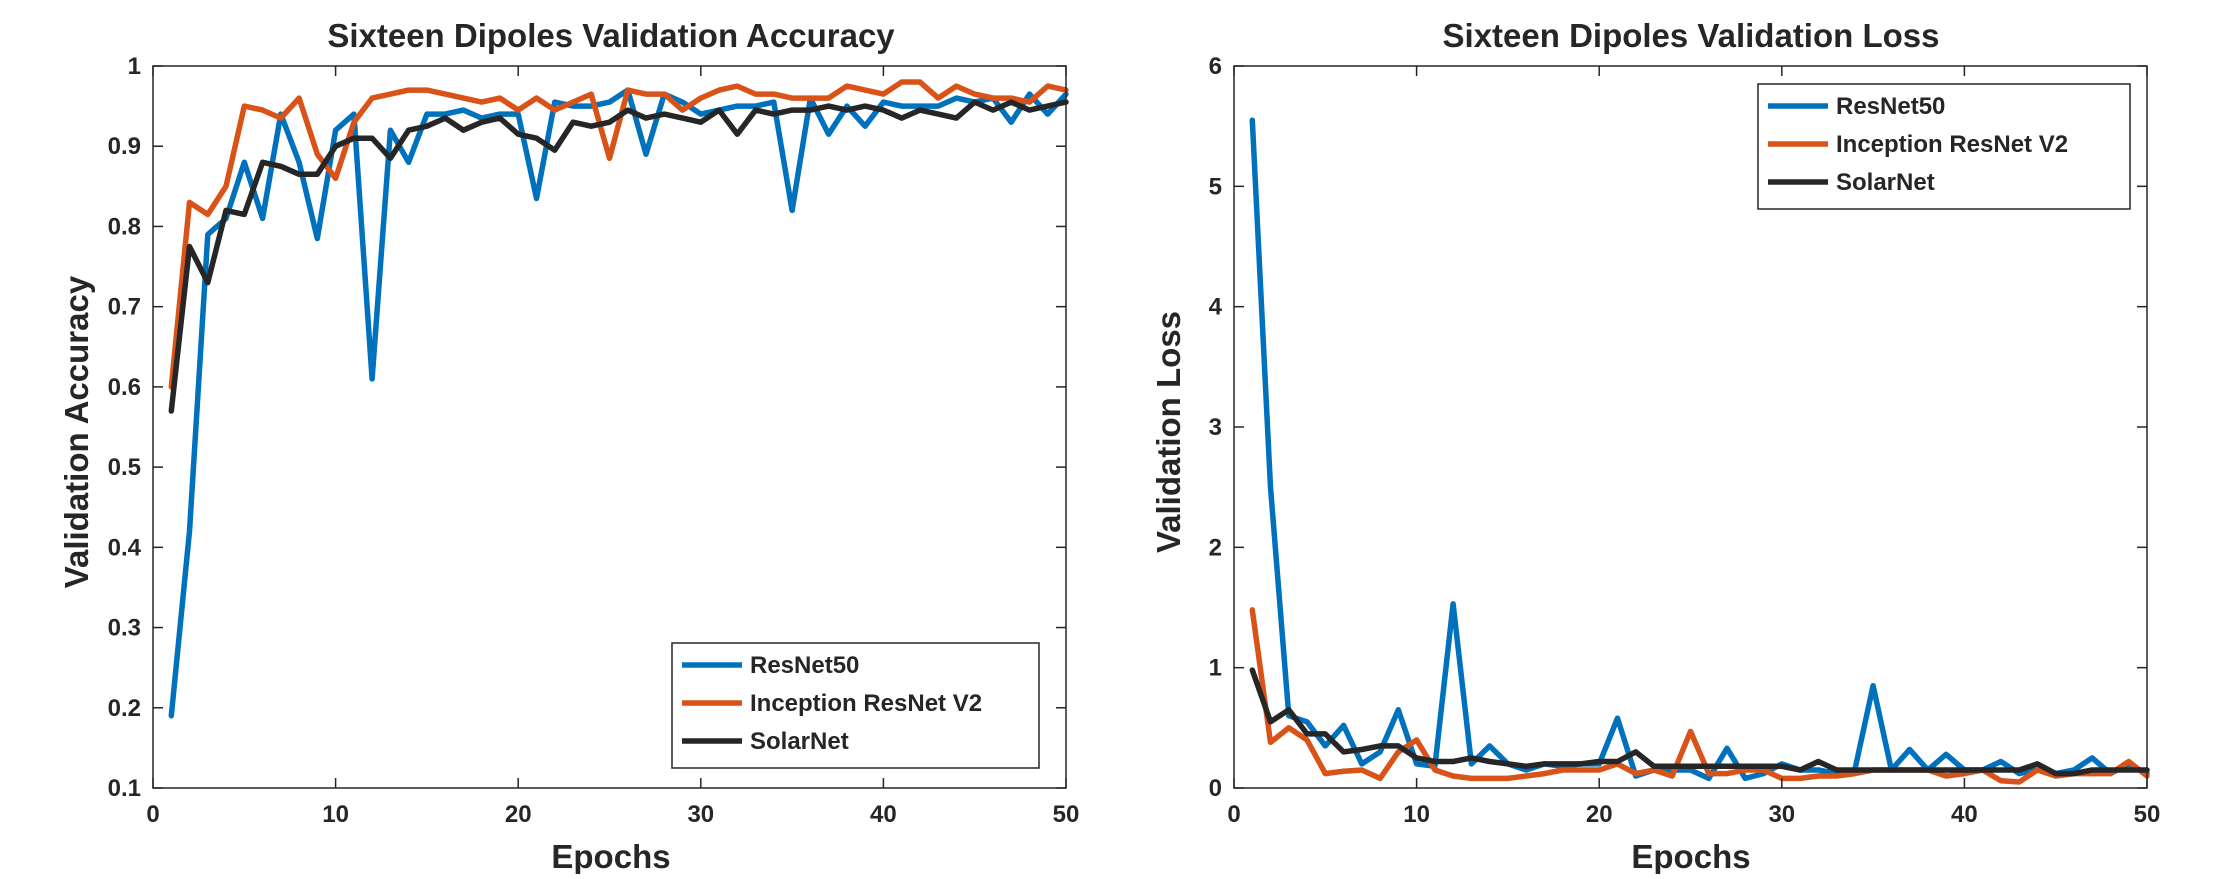  I want to click on y-axis-label: Validation Accuracy, so click(76, 431).